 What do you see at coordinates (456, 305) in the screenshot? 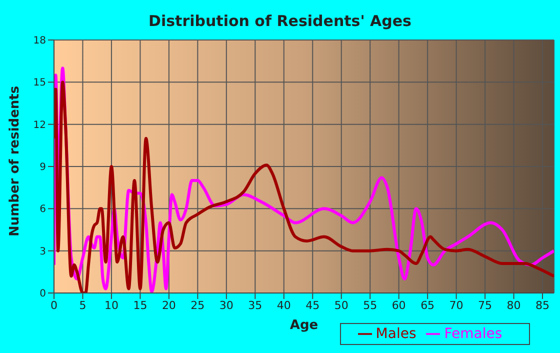
I see `x-tick-label: 70` at bounding box center [456, 305].